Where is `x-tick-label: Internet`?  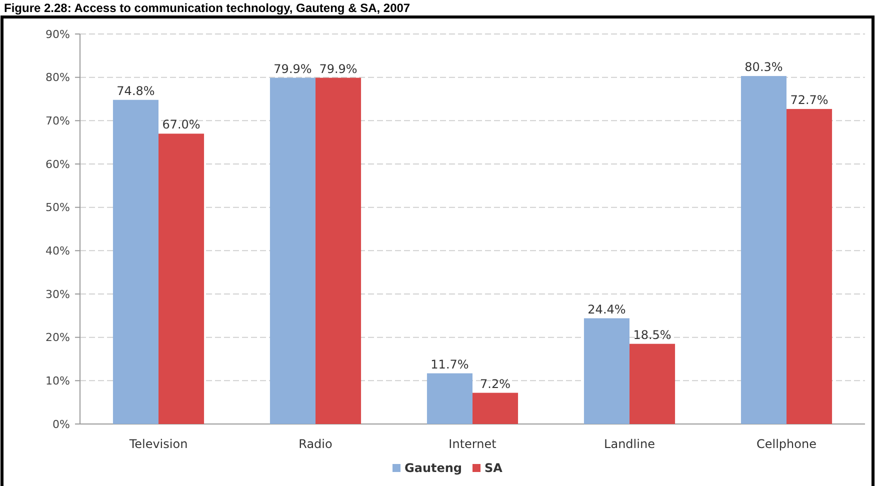
x-tick-label: Internet is located at coordinates (472, 444).